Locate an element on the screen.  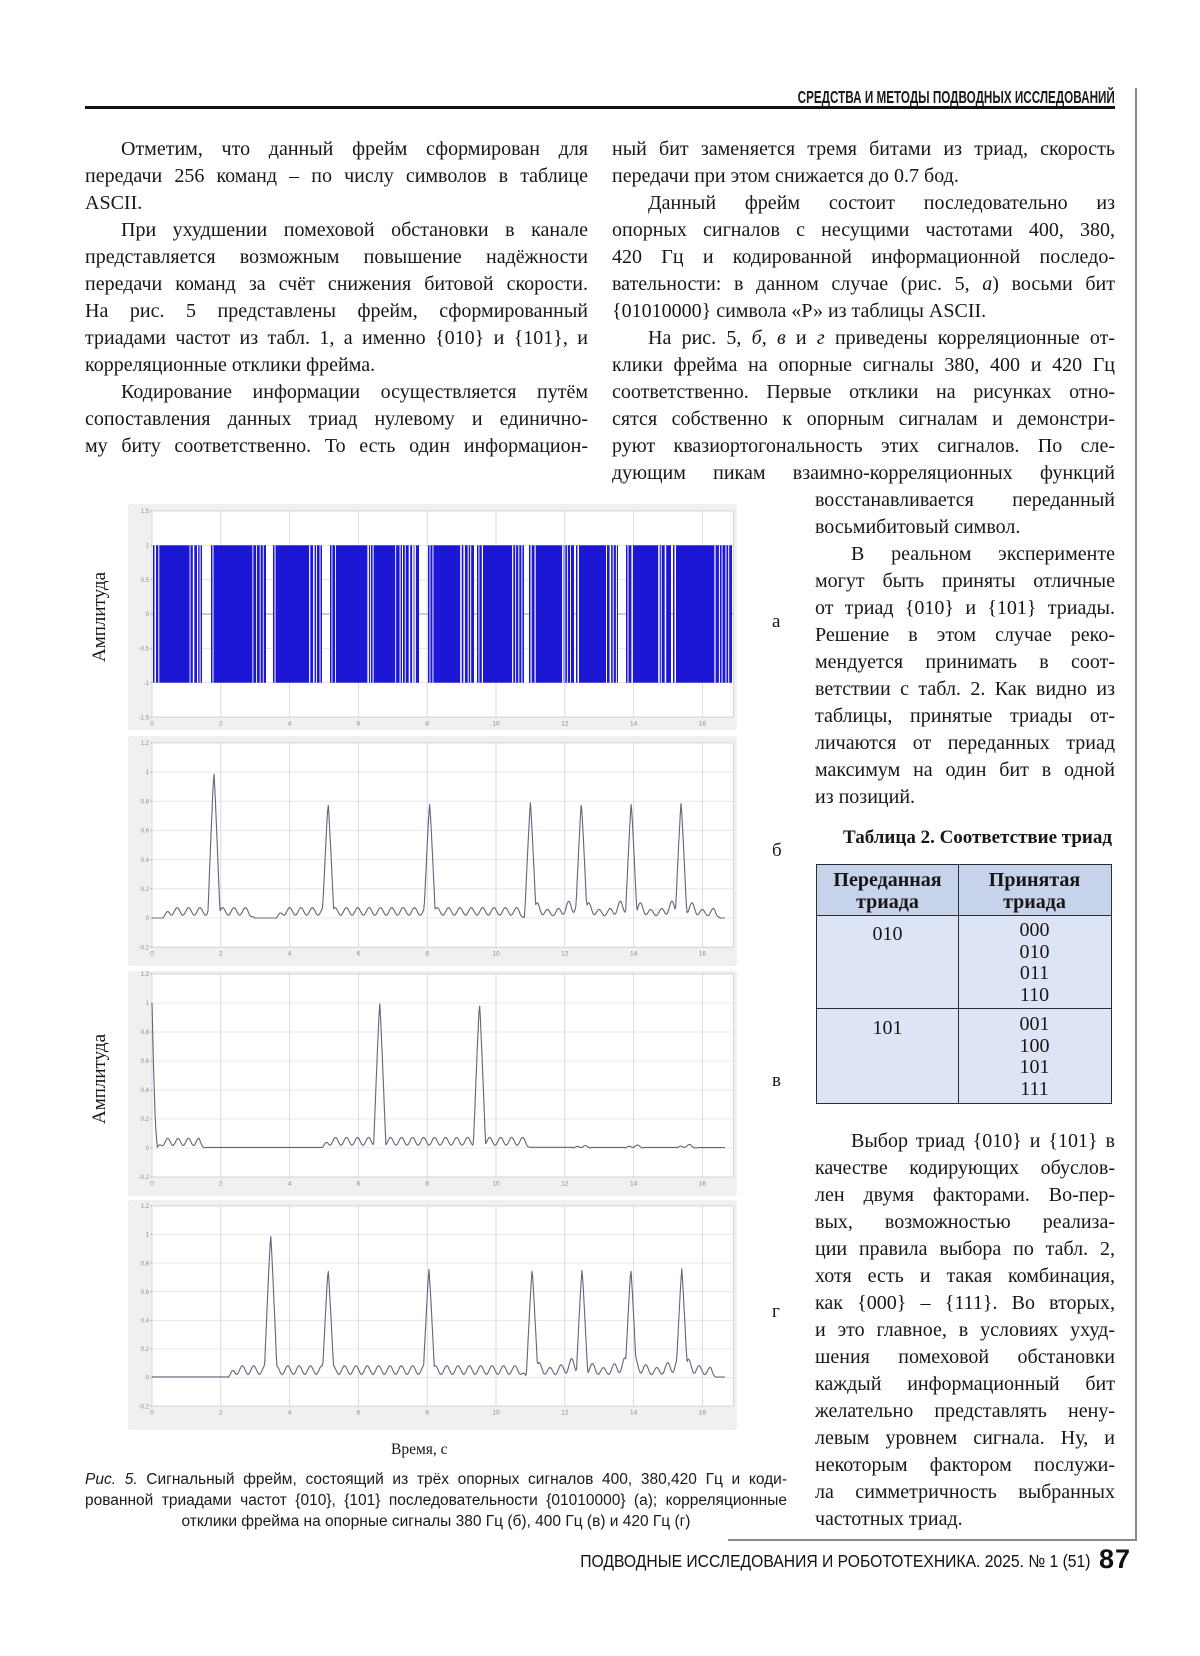
svg-text: -0.5 is located at coordinates (144, 650).